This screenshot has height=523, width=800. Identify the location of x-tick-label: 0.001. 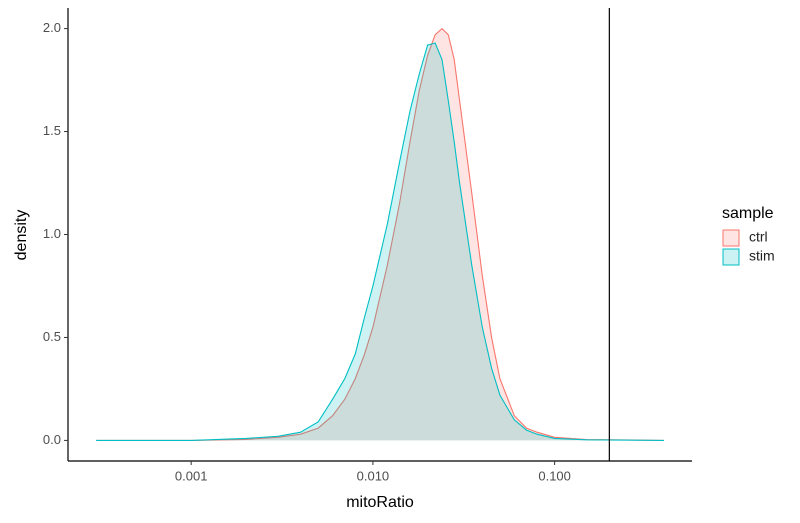
(191, 475).